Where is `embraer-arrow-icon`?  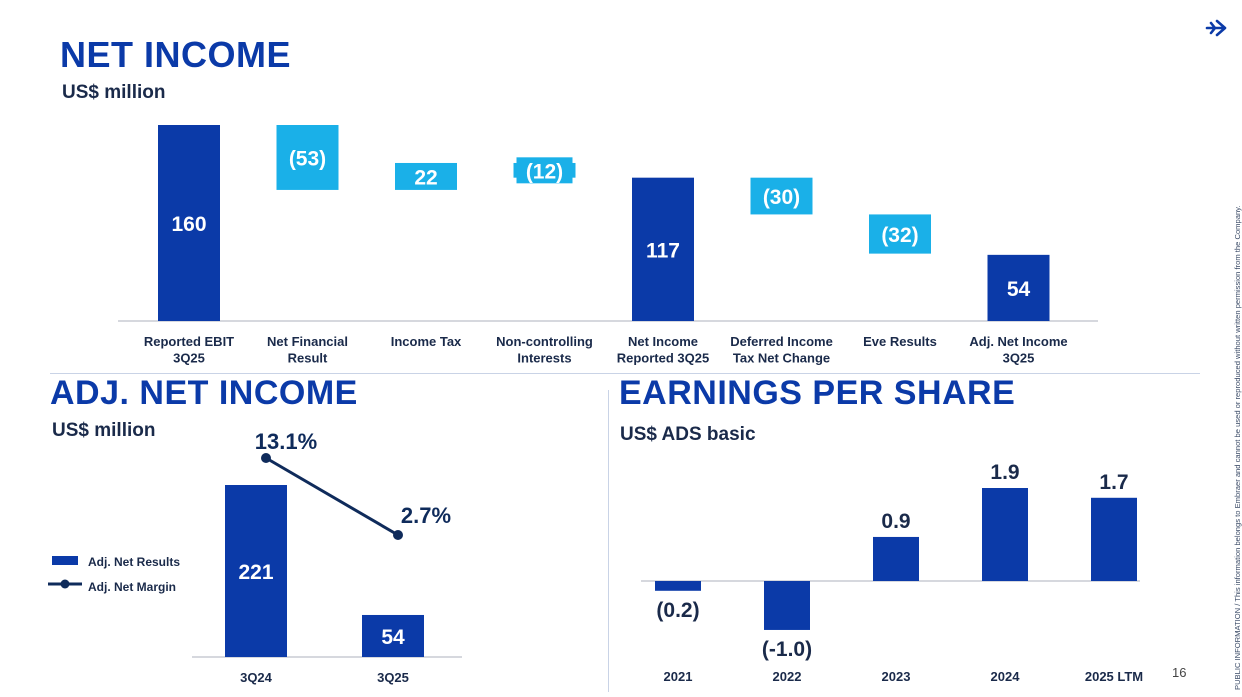 embraer-arrow-icon is located at coordinates (1216, 28).